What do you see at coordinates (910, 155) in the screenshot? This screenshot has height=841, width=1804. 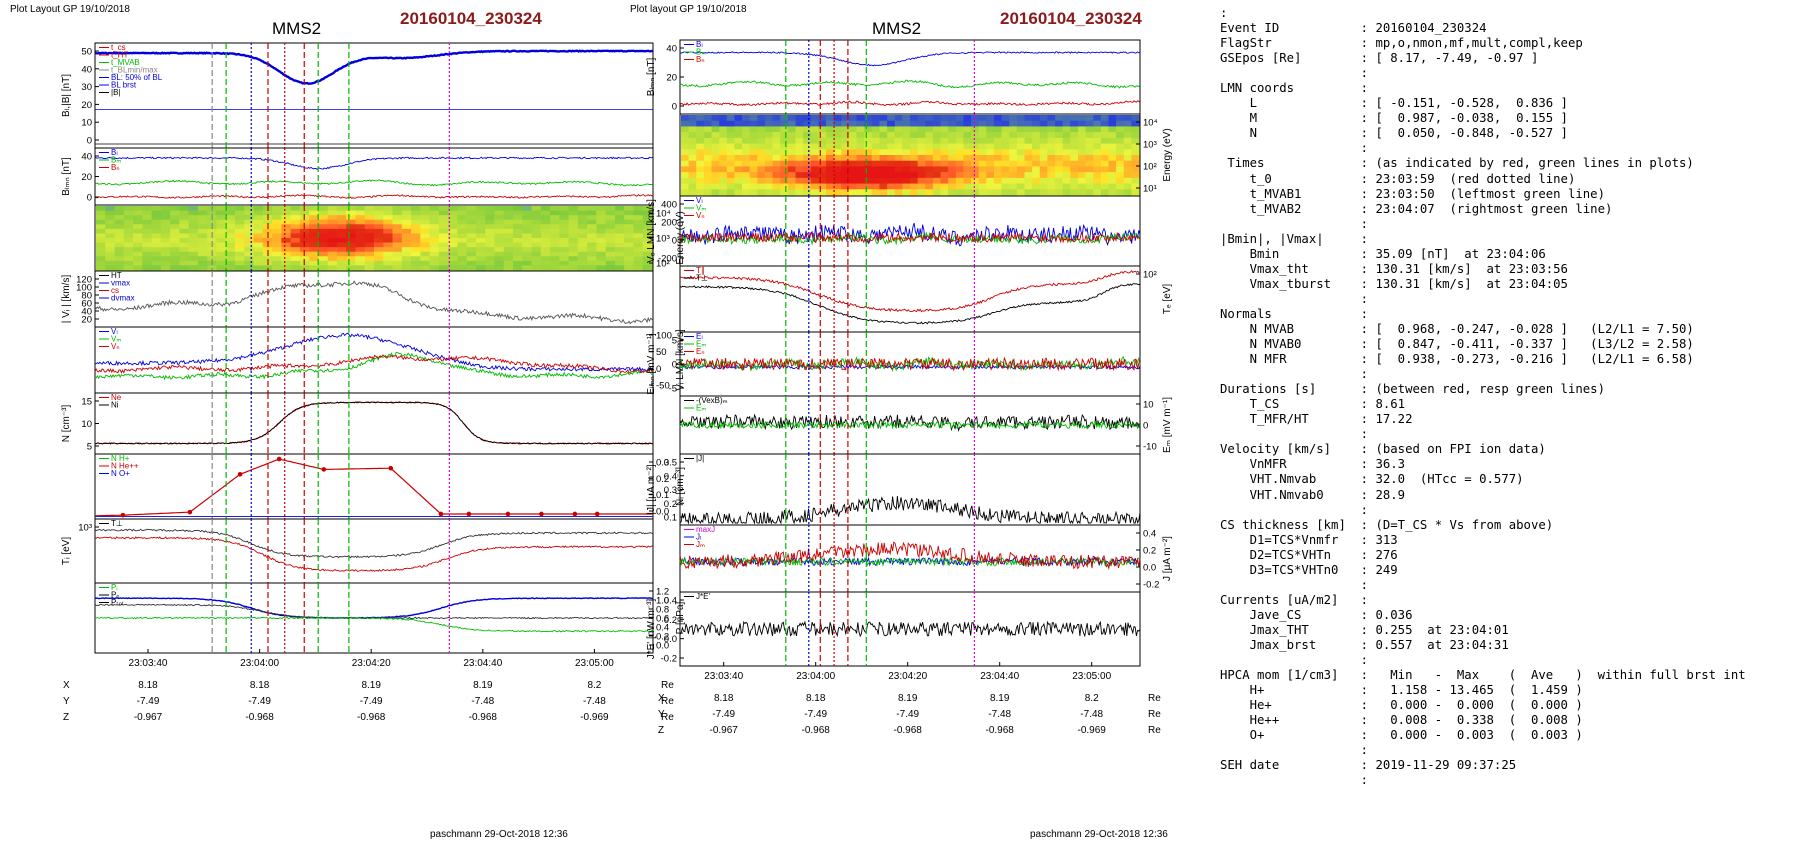 I see `spectrogram-espec` at bounding box center [910, 155].